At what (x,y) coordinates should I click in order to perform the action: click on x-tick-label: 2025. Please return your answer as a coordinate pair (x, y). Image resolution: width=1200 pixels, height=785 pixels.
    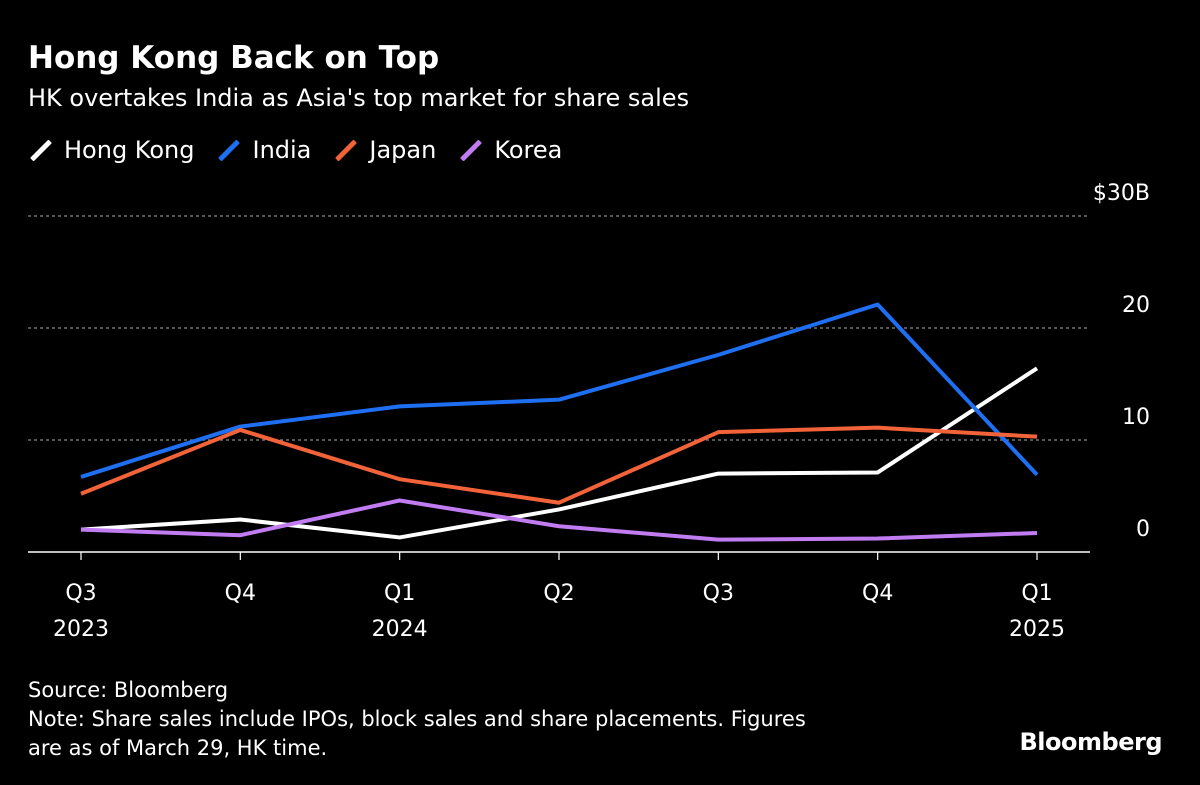
    Looking at the image, I should click on (1037, 629).